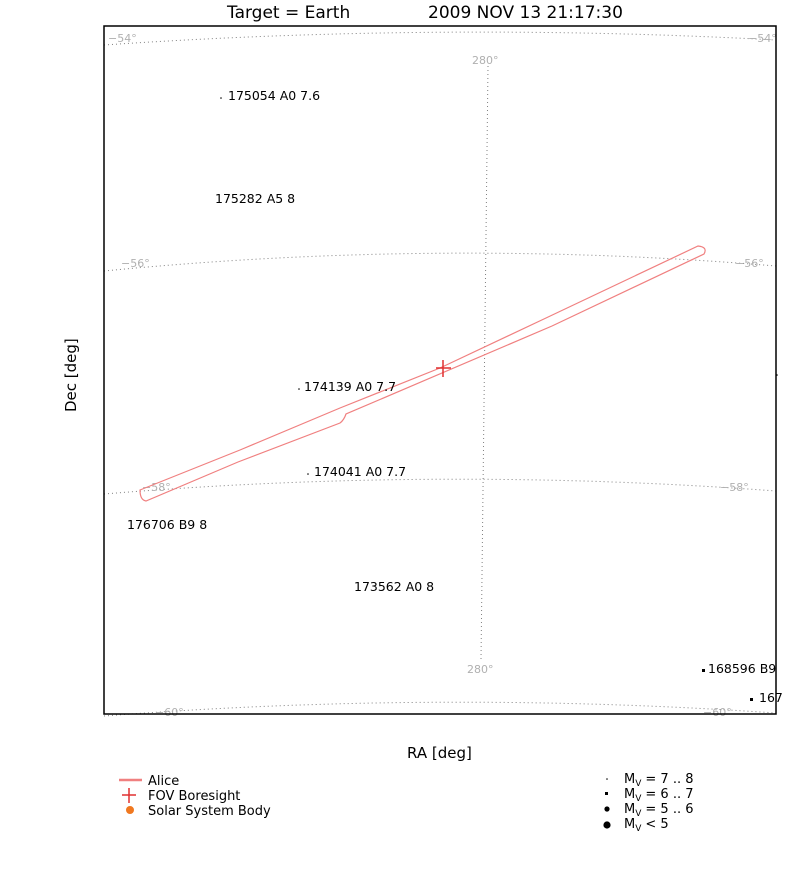  Describe the element at coordinates (163, 781) in the screenshot. I see `legend-alice-label: Alice` at that location.